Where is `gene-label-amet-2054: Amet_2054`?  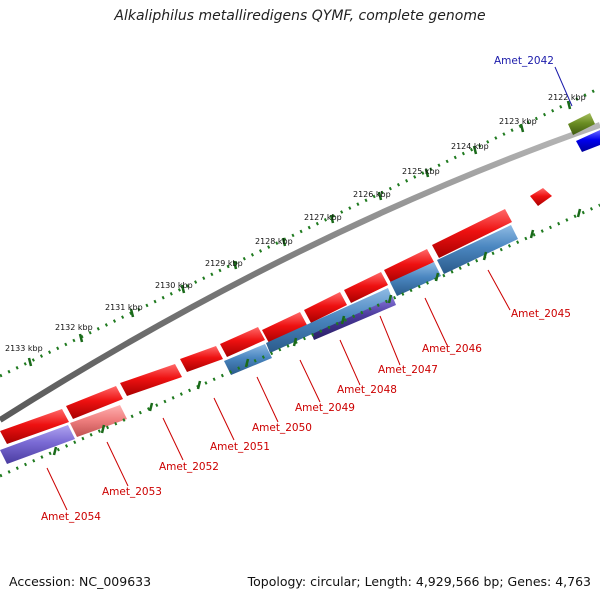
gene-label-amet-2054: Amet_2054 is located at coordinates (71, 517).